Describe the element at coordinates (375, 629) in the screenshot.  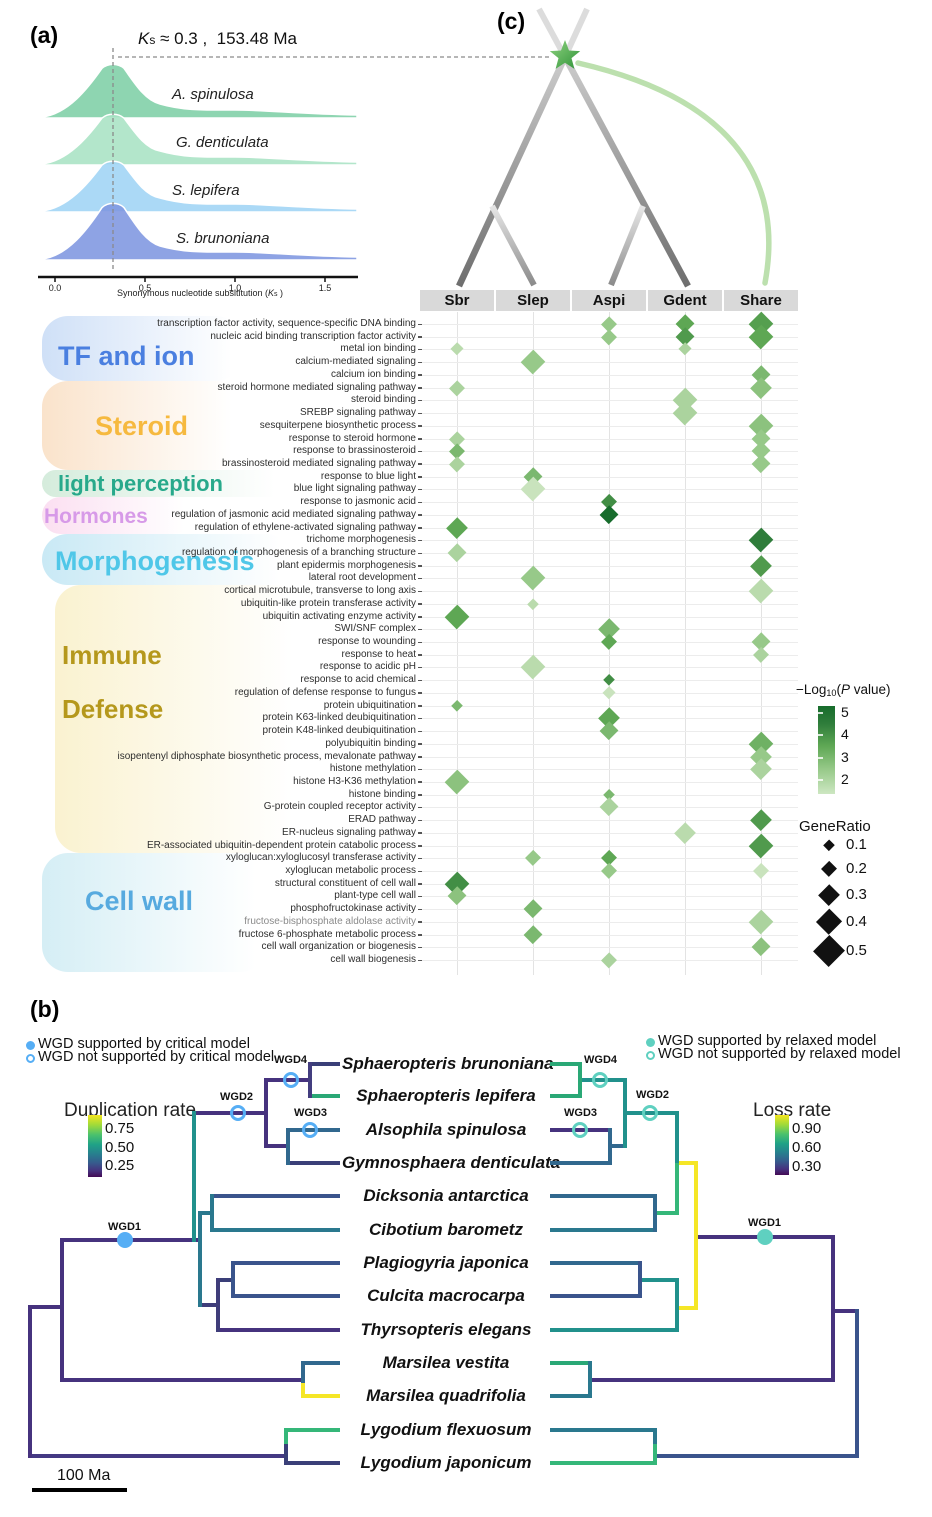
I see `go-term-label: SWI/SNF complex` at that location.